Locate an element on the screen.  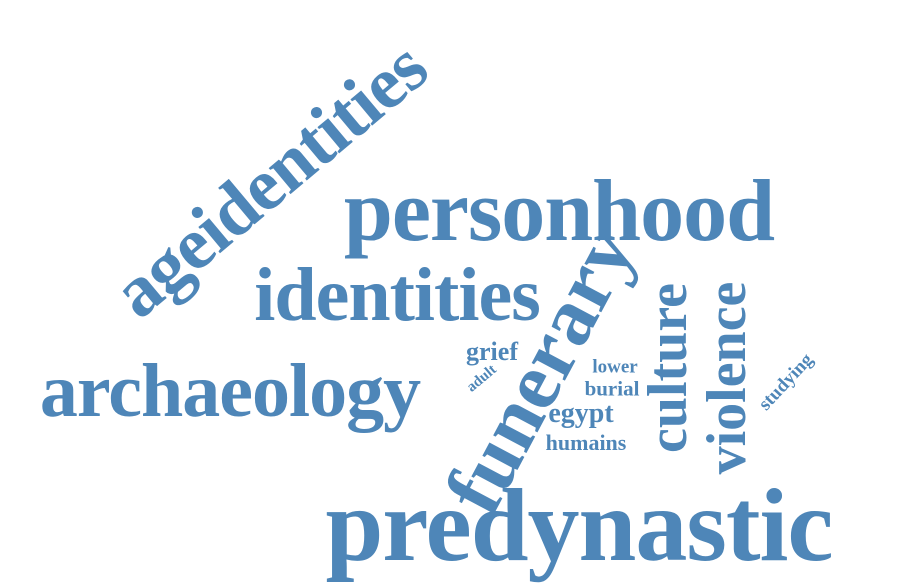
word-predynastic: predynastic is located at coordinates (579, 525).